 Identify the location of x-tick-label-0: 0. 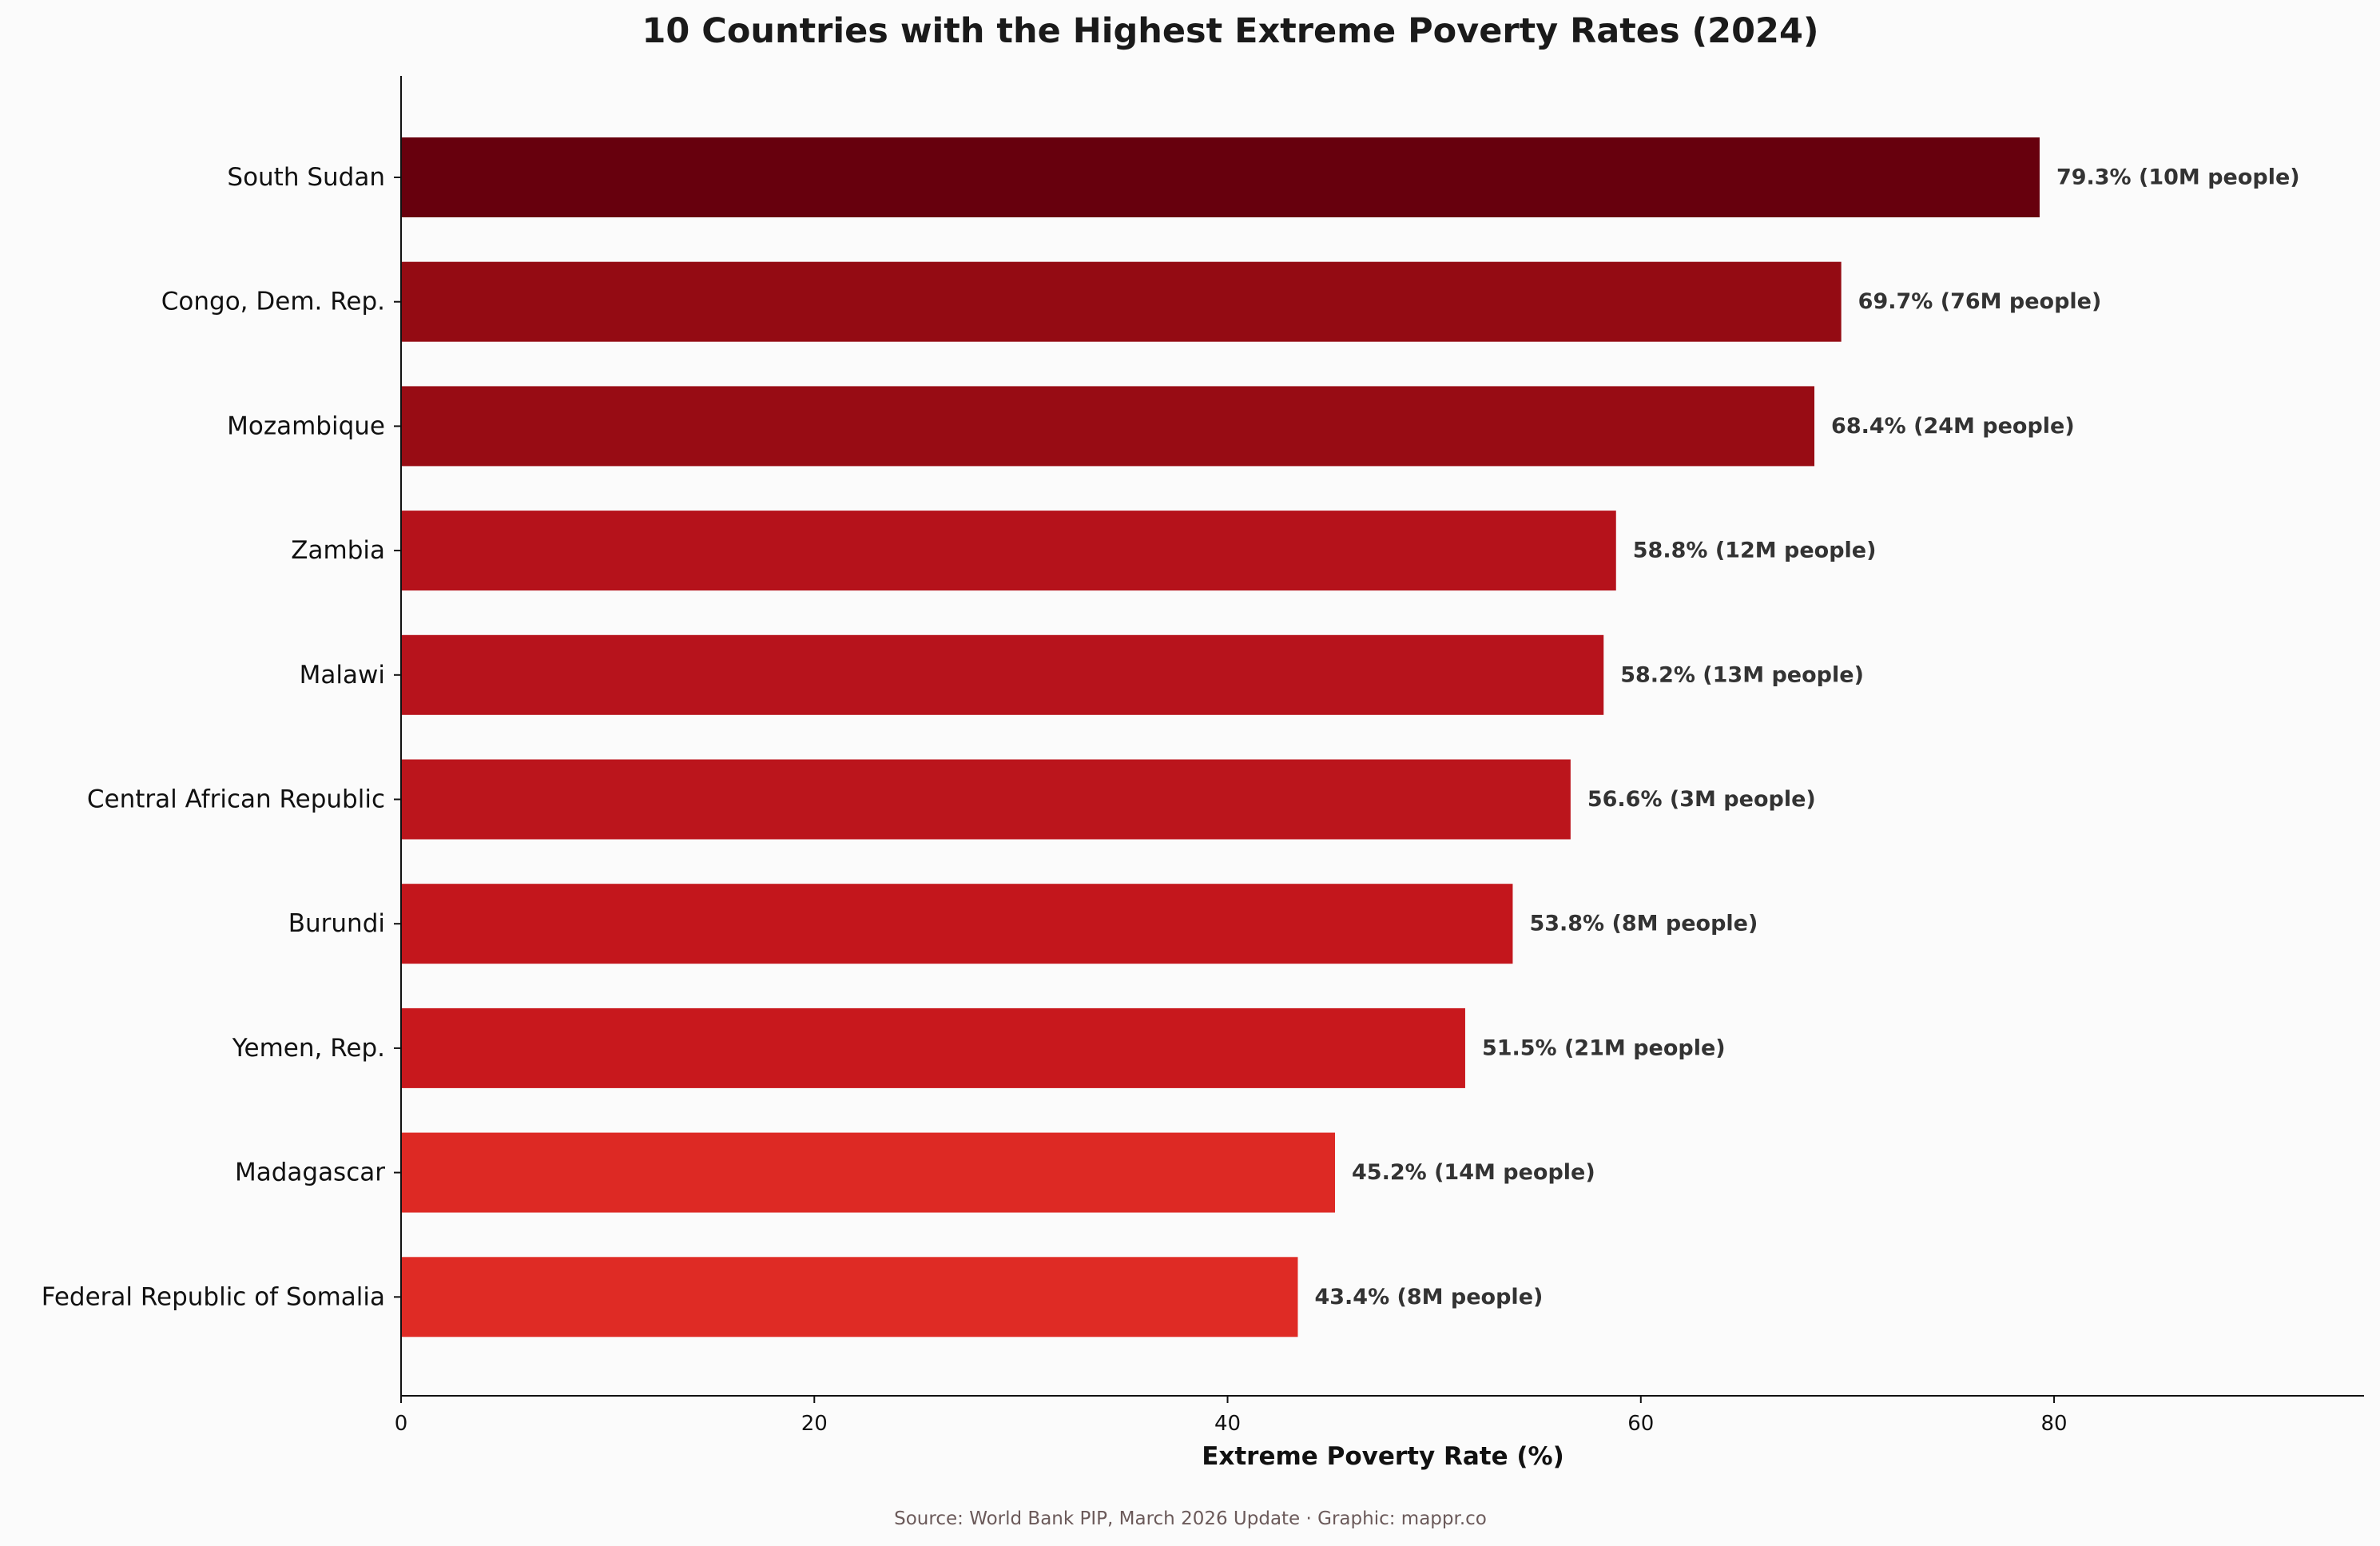
(401, 1424).